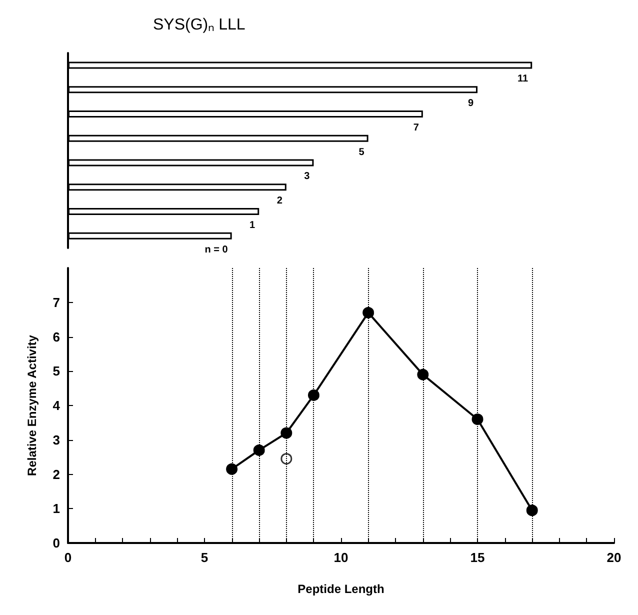 The width and height of the screenshot is (638, 615). I want to click on y-tick-label: 4, so click(56, 405).